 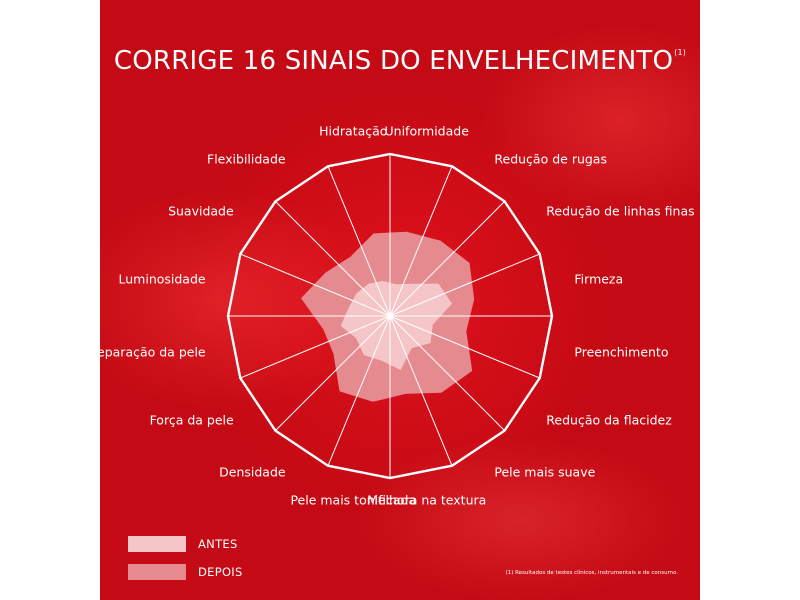 I want to click on axis-label-pele-mais-suave: Pele mais suave, so click(x=544, y=471).